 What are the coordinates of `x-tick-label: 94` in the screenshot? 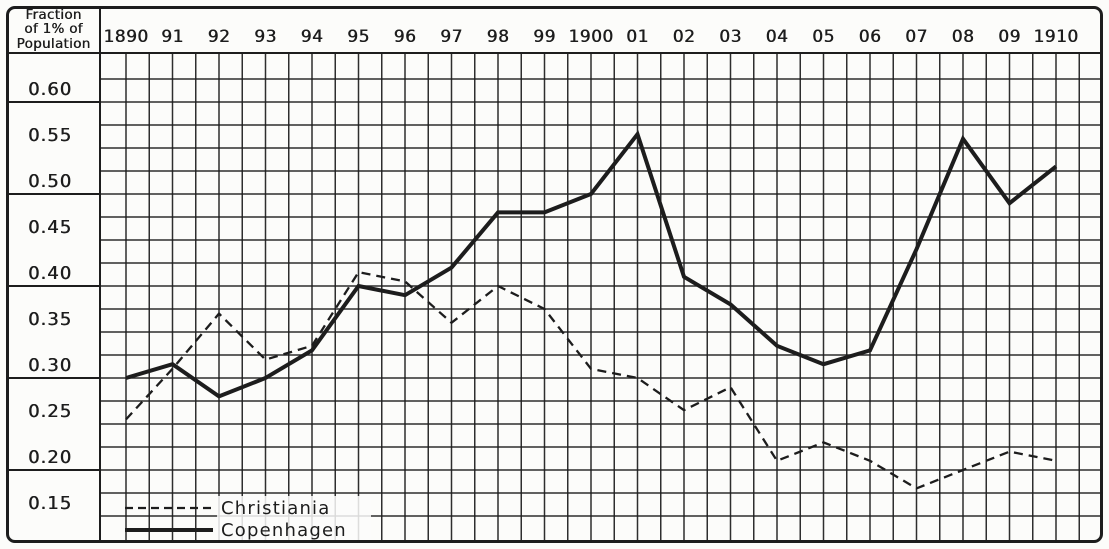 It's located at (312, 37).